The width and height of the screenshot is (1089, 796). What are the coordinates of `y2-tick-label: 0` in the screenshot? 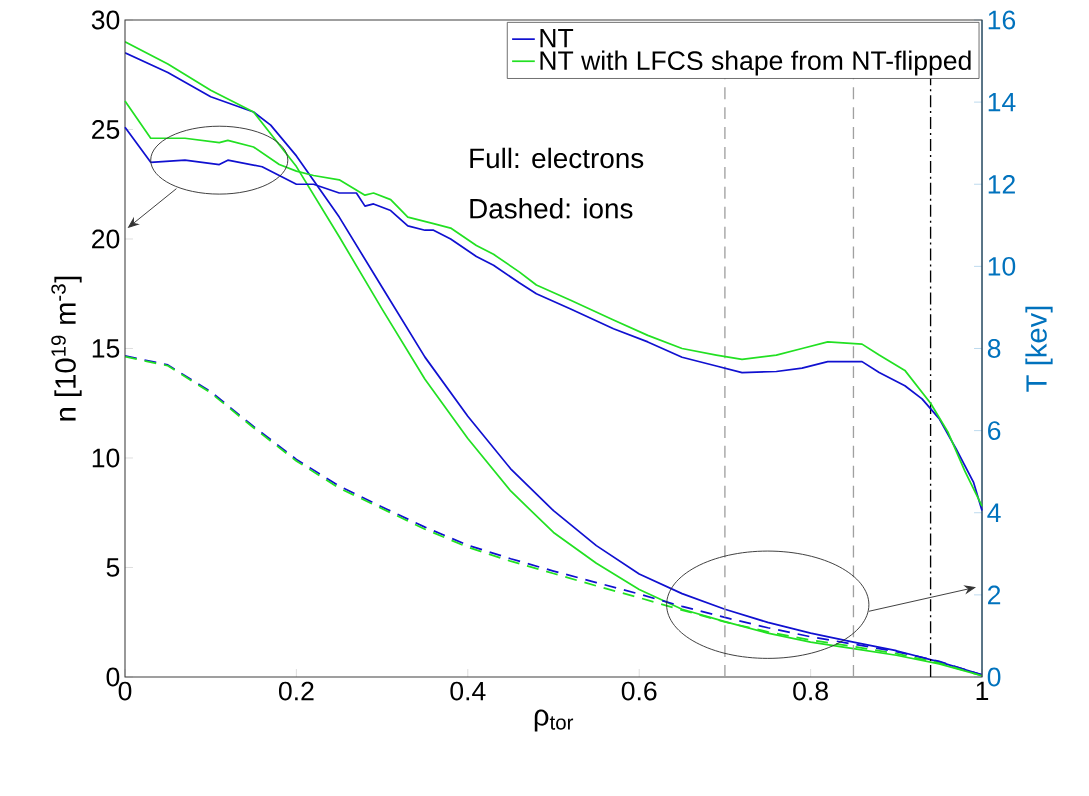 It's located at (994, 677).